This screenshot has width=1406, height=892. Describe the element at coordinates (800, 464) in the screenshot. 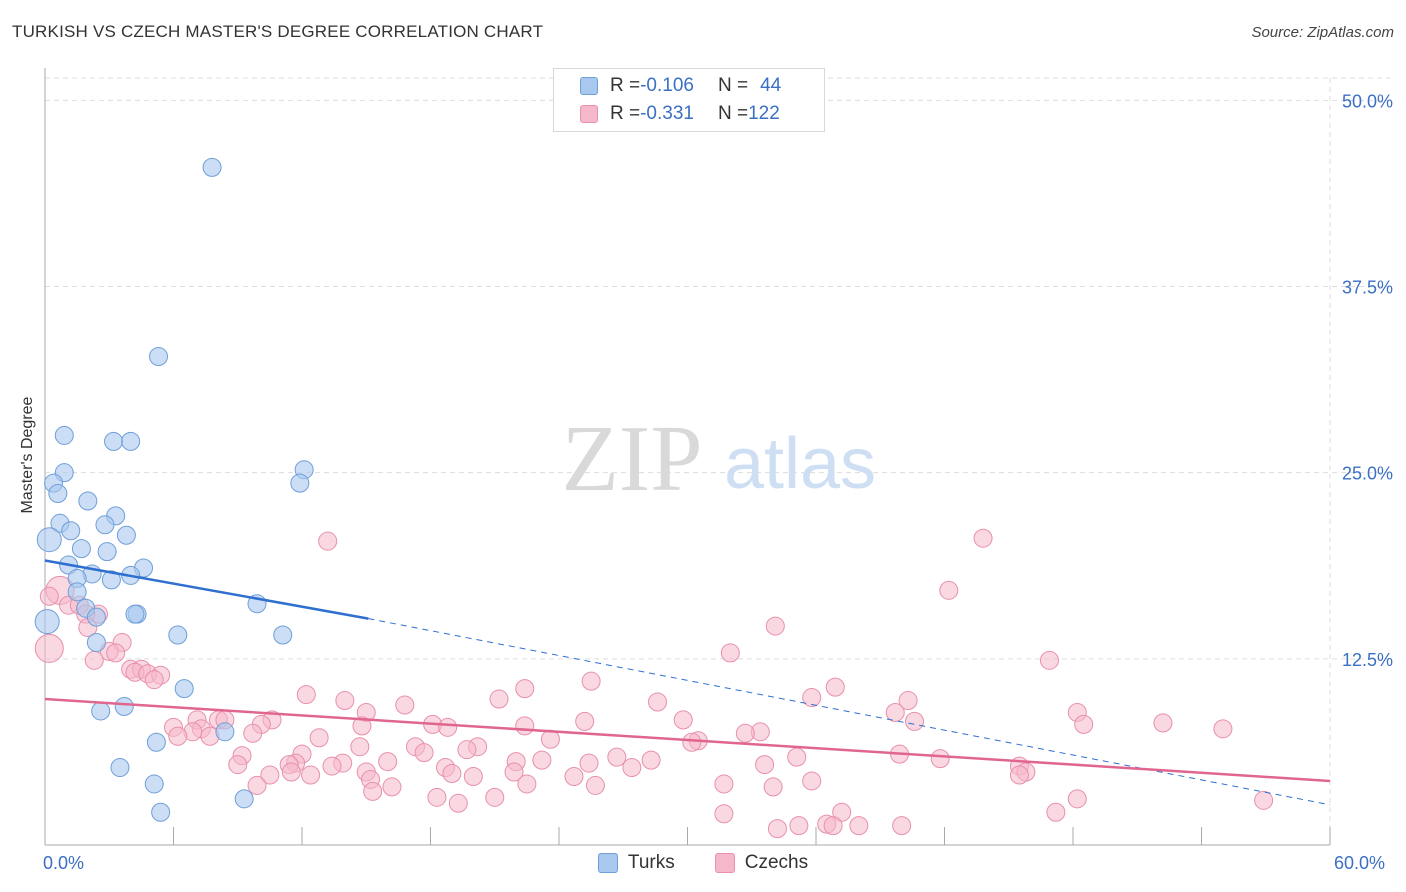

I see `watermark-atlas: atlas` at that location.